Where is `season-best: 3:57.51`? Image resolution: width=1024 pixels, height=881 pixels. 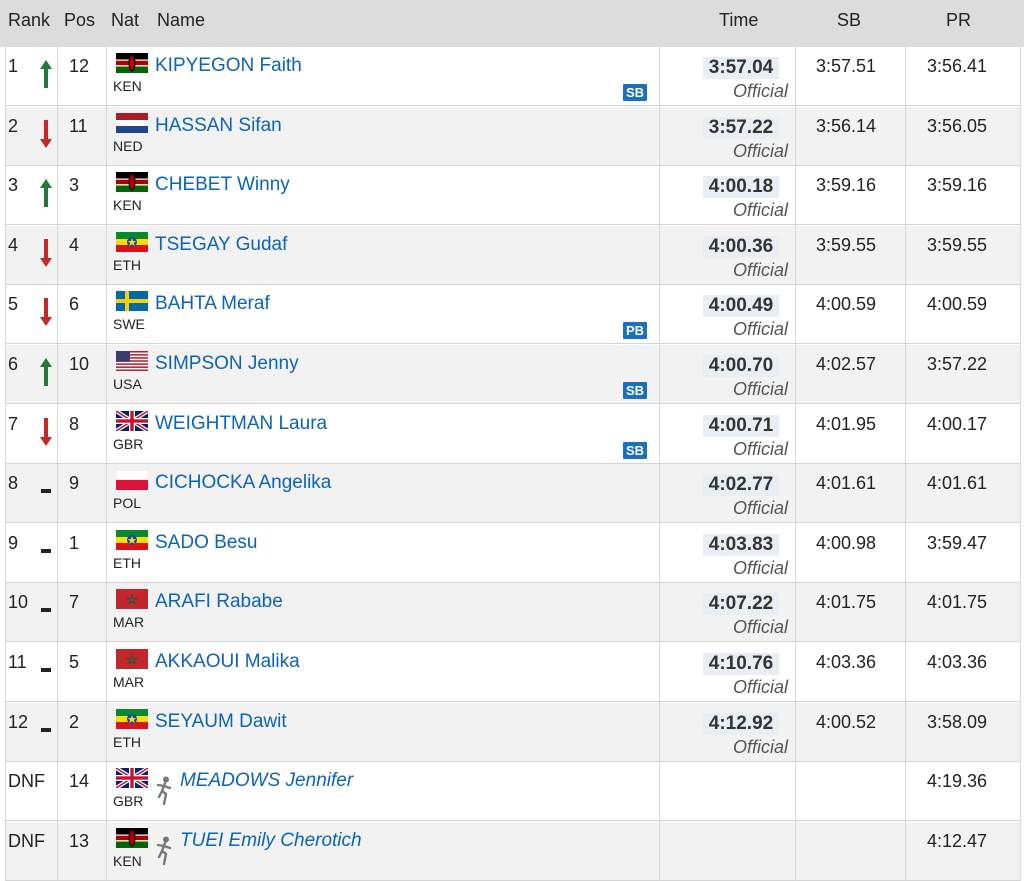
season-best: 3:57.51 is located at coordinates (846, 66).